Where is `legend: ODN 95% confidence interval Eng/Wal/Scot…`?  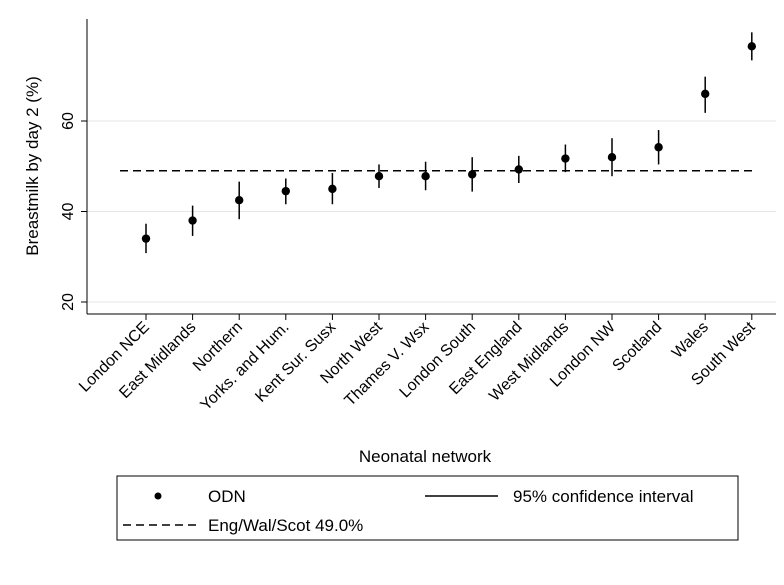
legend: ODN 95% confidence interval Eng/Wal/Scot… is located at coordinates (427, 508).